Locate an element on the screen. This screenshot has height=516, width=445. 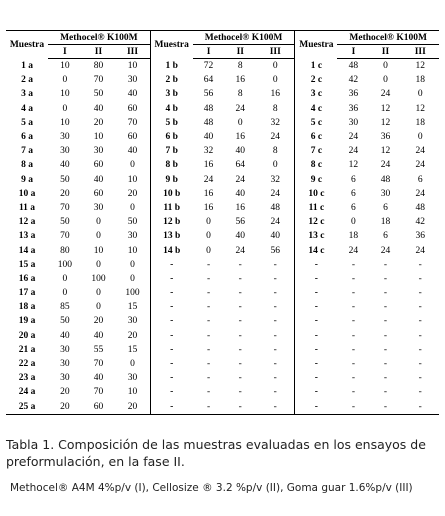
sample-cell: 3 b is located at coordinates (171, 94).